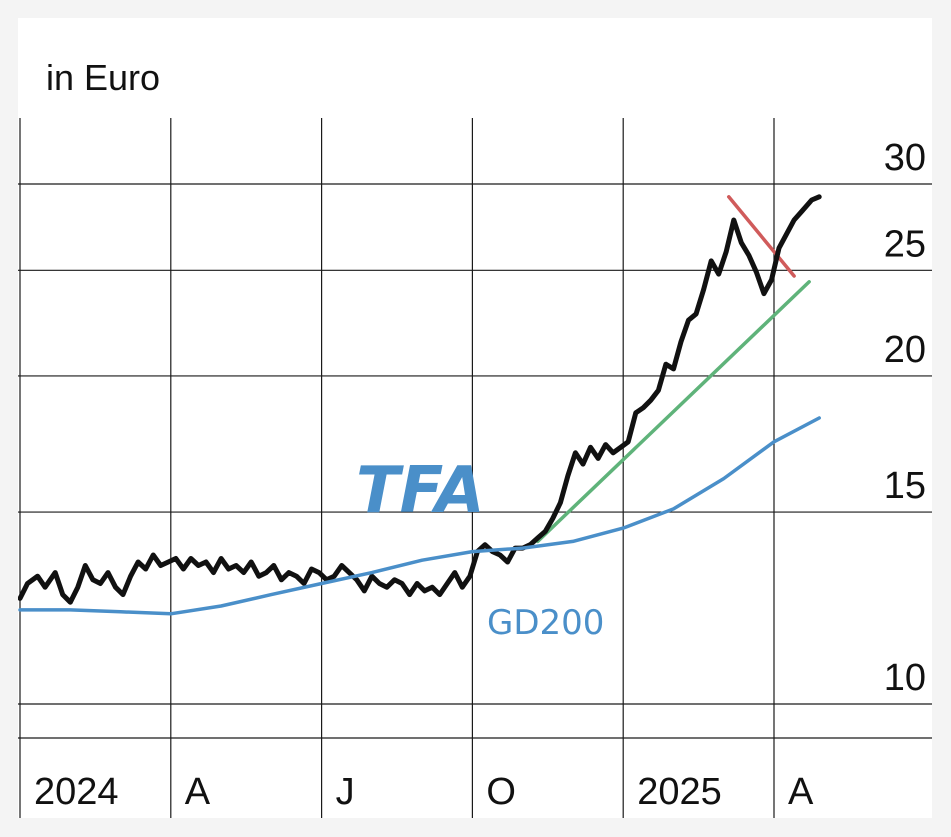 The width and height of the screenshot is (951, 837). Describe the element at coordinates (103, 77) in the screenshot. I see `y-axis-unit-label: in Euro` at that location.